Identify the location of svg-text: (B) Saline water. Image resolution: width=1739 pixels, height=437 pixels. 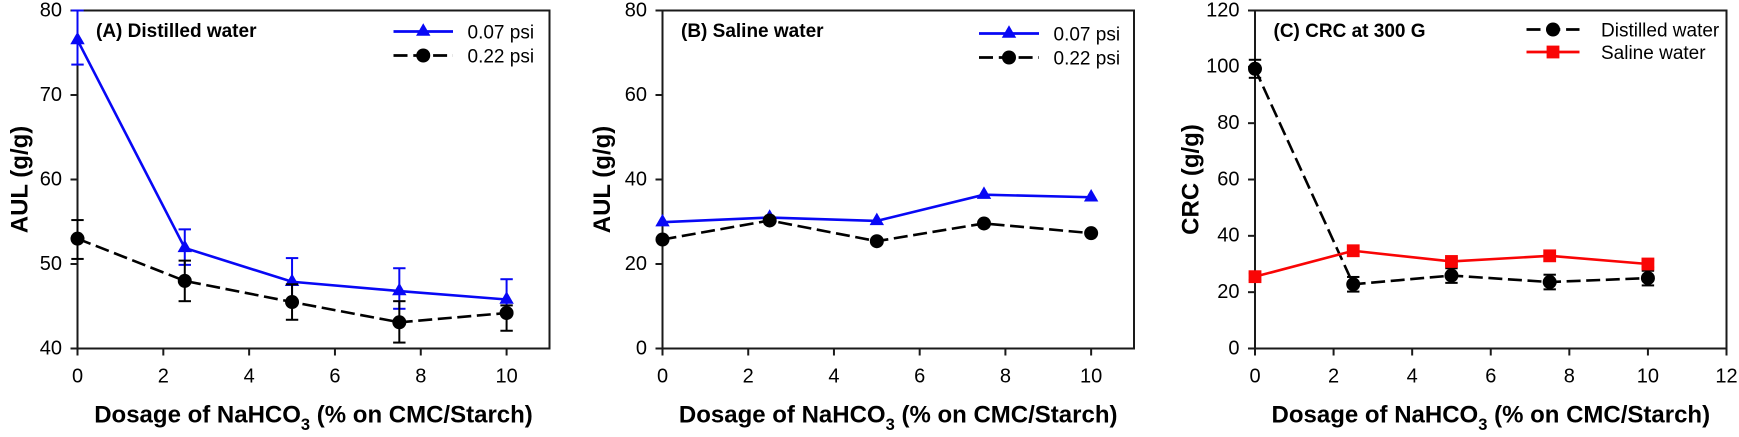
(752, 31).